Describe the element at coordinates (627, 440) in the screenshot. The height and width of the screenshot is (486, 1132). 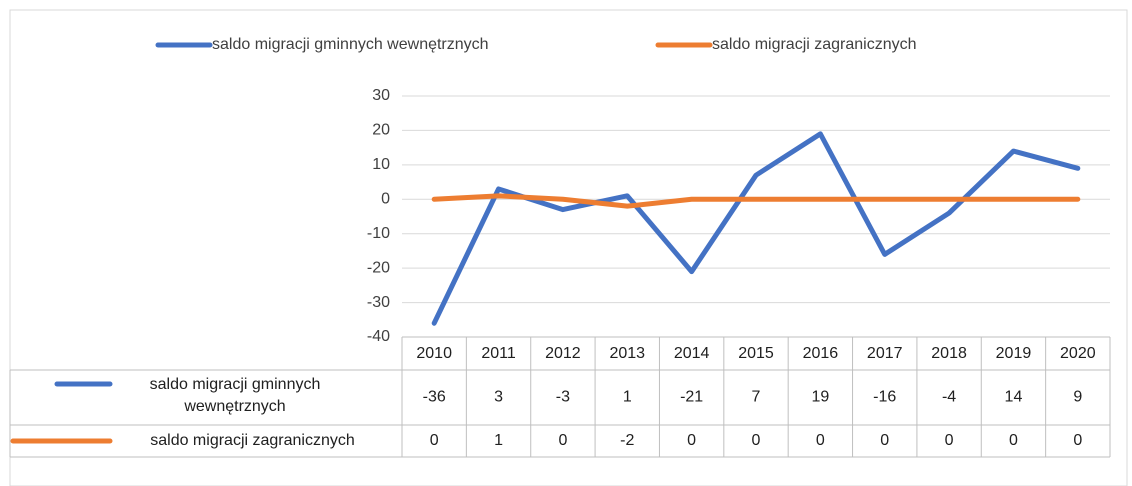
I see `table-value: -2` at that location.